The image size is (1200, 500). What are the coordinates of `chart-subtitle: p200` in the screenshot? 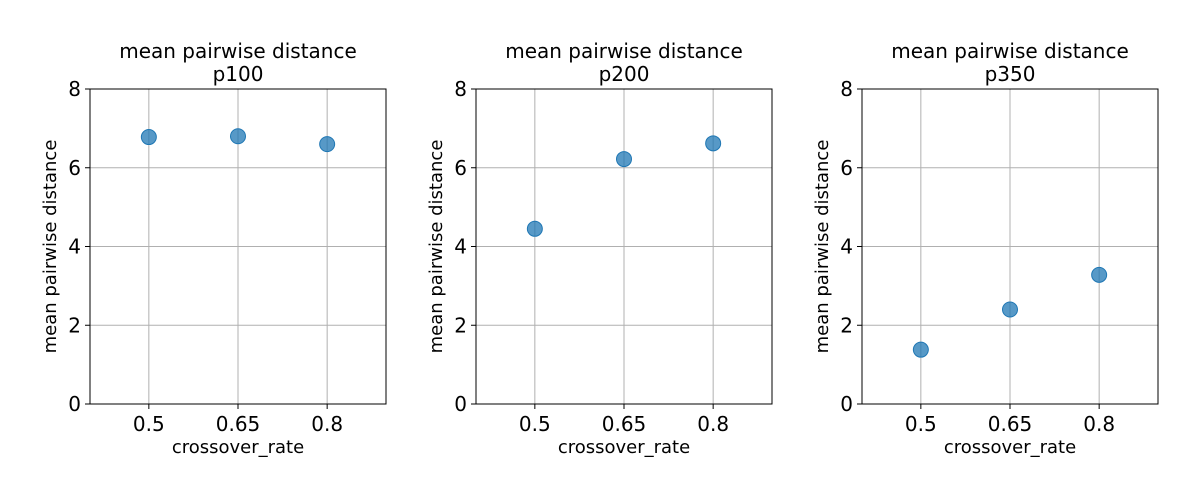 It's located at (624, 74).